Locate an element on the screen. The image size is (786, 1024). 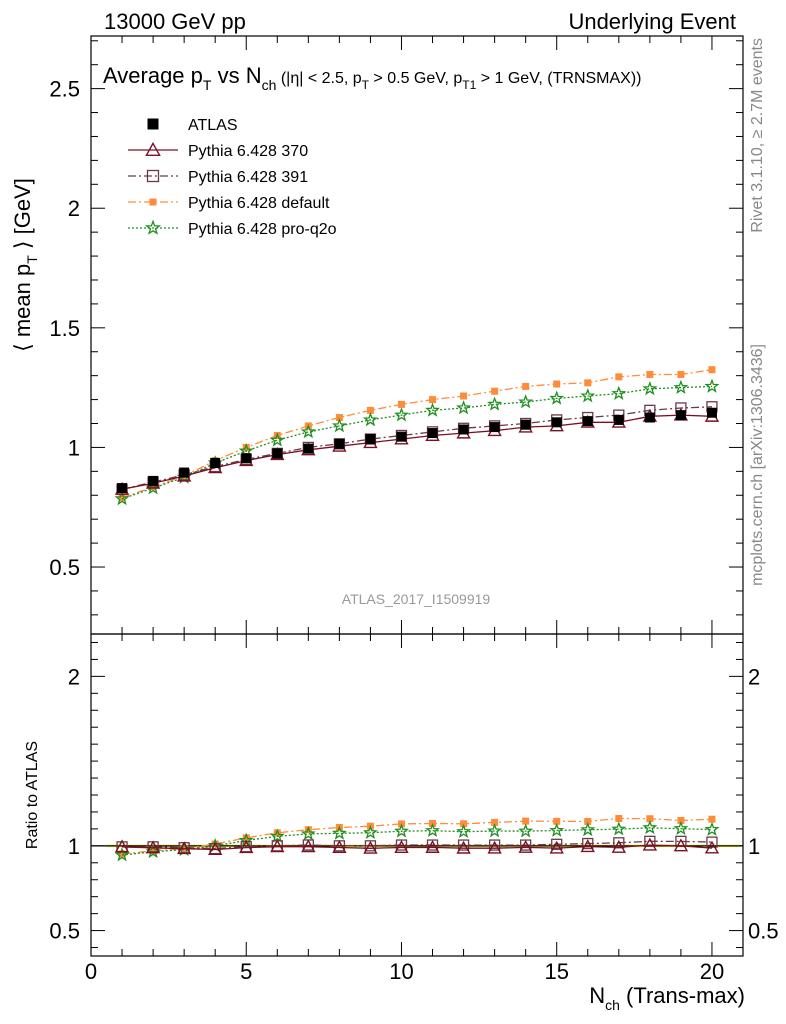
y-tick-label: 2 is located at coordinates (74, 208).